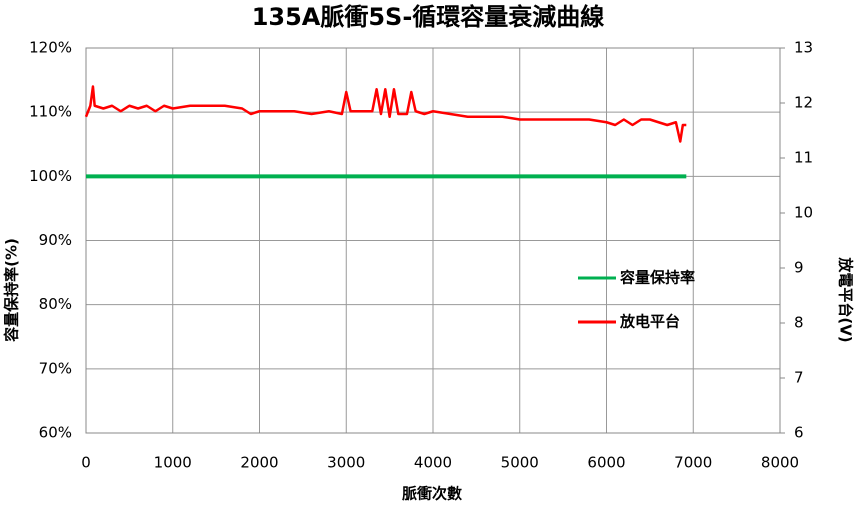 The height and width of the screenshot is (506, 856). Describe the element at coordinates (780, 463) in the screenshot. I see `x-tick-label: 8000` at that location.